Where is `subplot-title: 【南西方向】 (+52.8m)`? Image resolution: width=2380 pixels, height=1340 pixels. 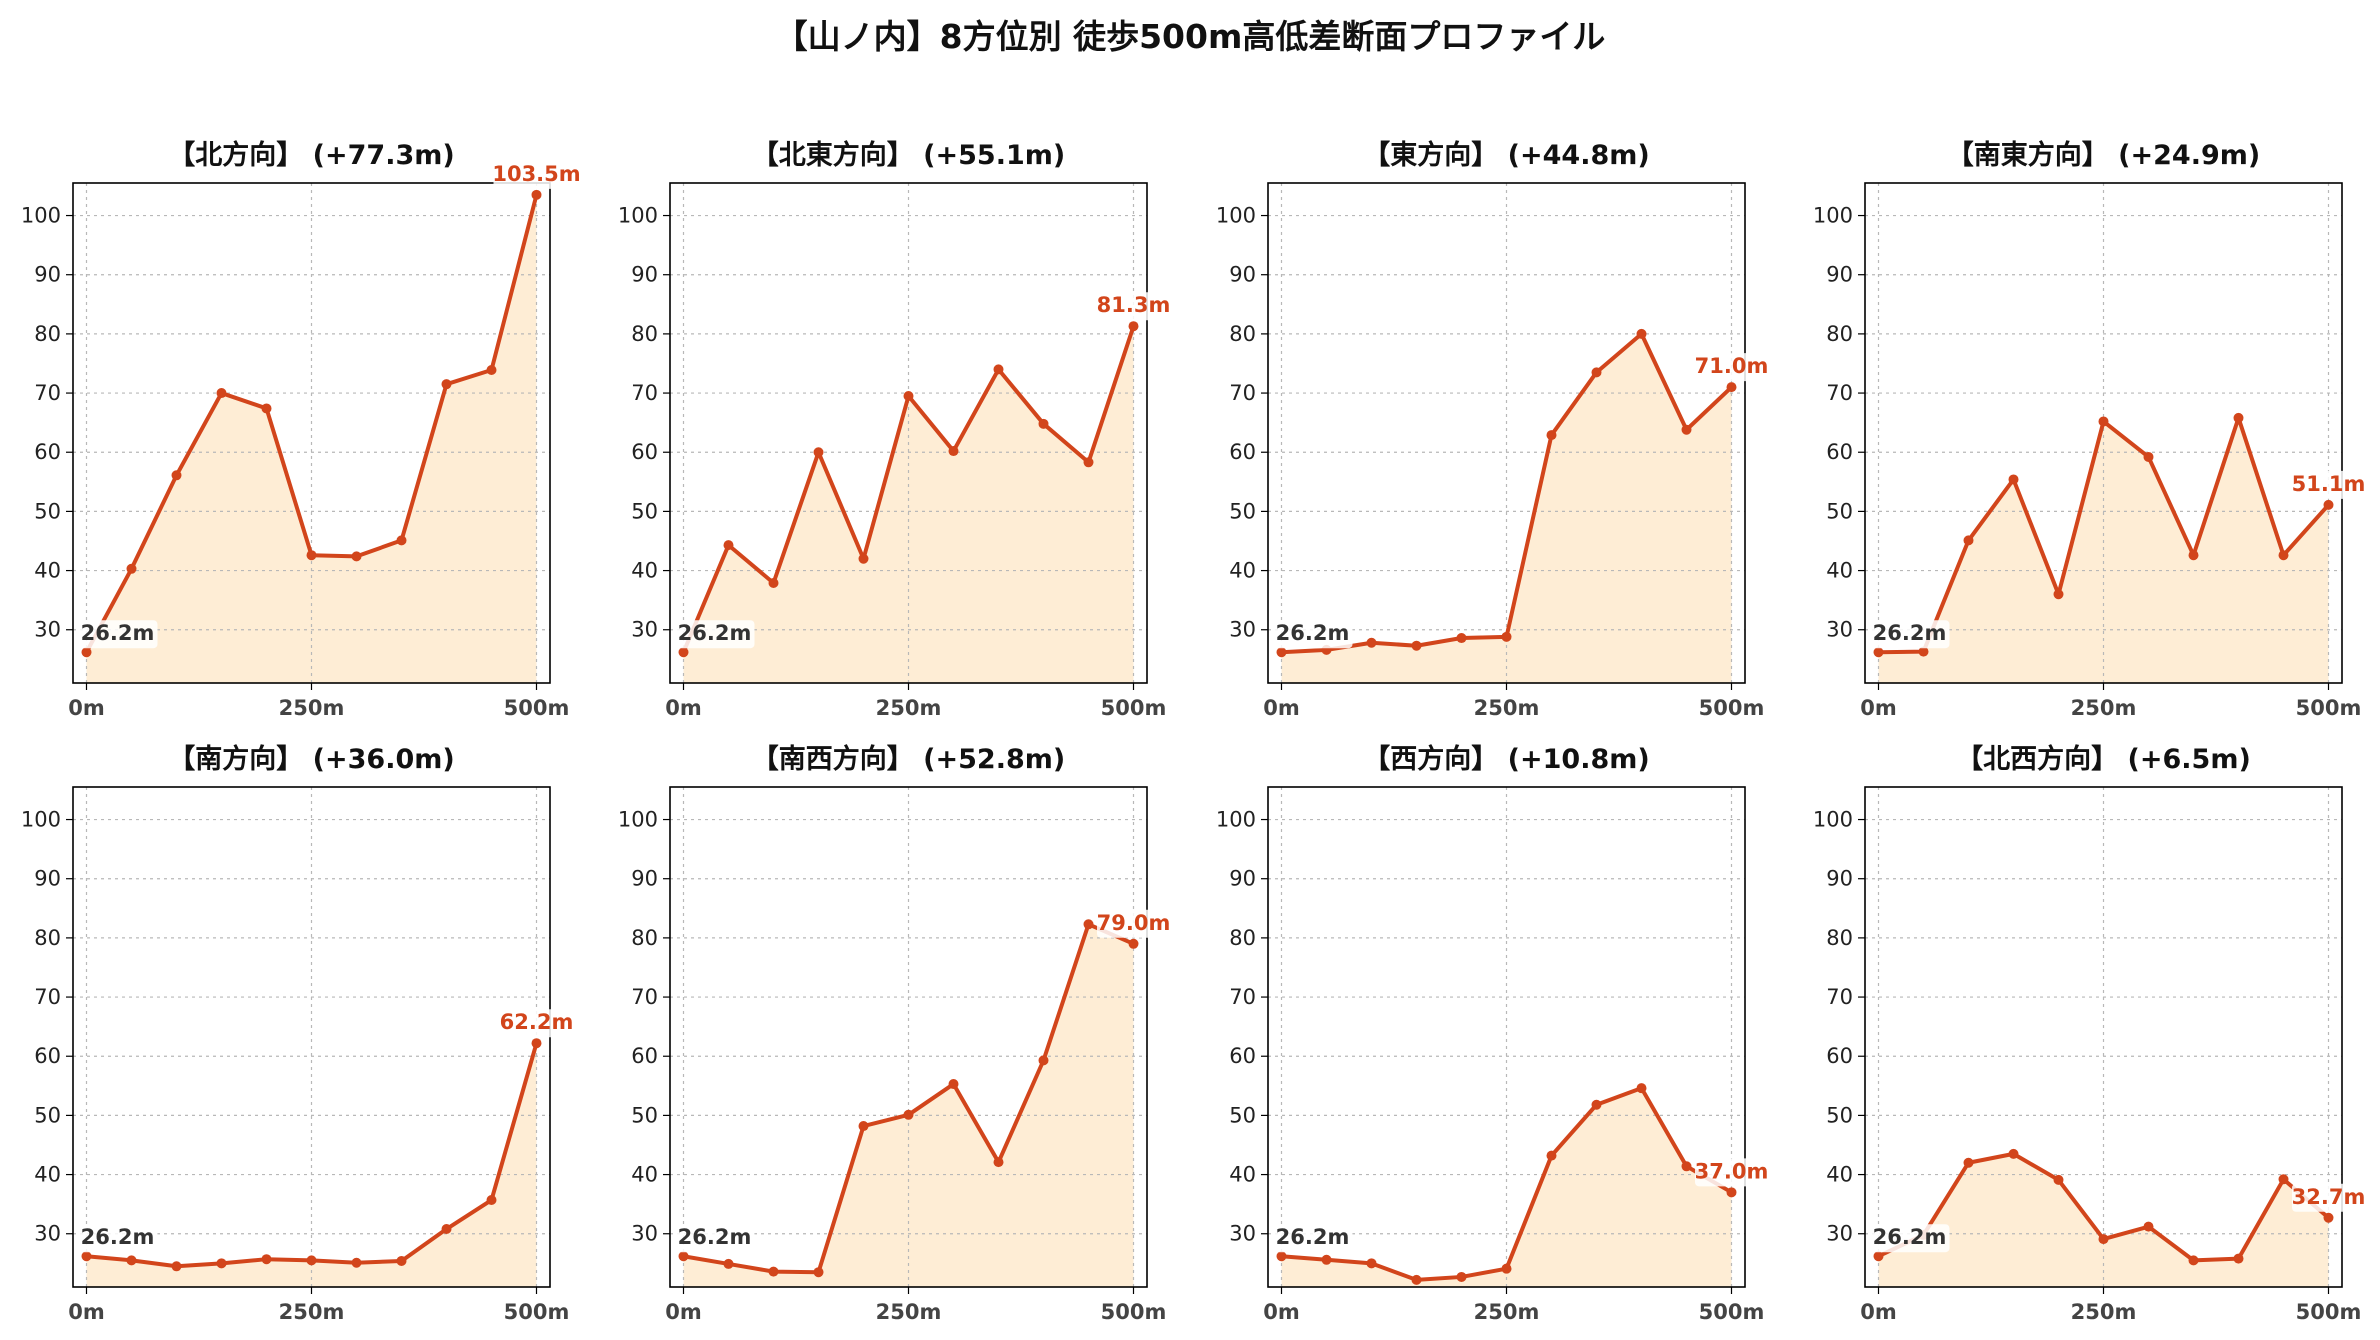 subplot-title: 【南西方向】 (+52.8m) is located at coordinates (908, 759).